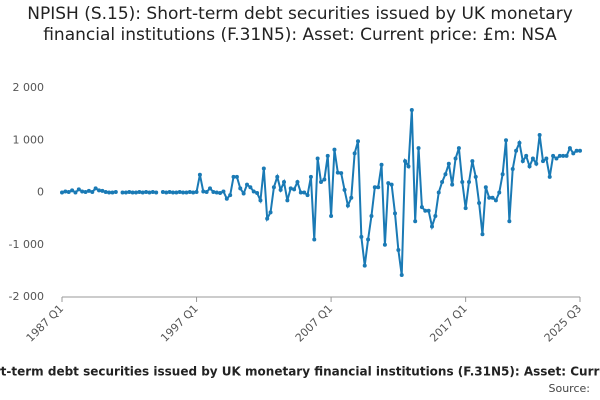 The width and height of the screenshot is (600, 400). I want to click on x-tick-label: 1987 Q1, so click(45, 323).